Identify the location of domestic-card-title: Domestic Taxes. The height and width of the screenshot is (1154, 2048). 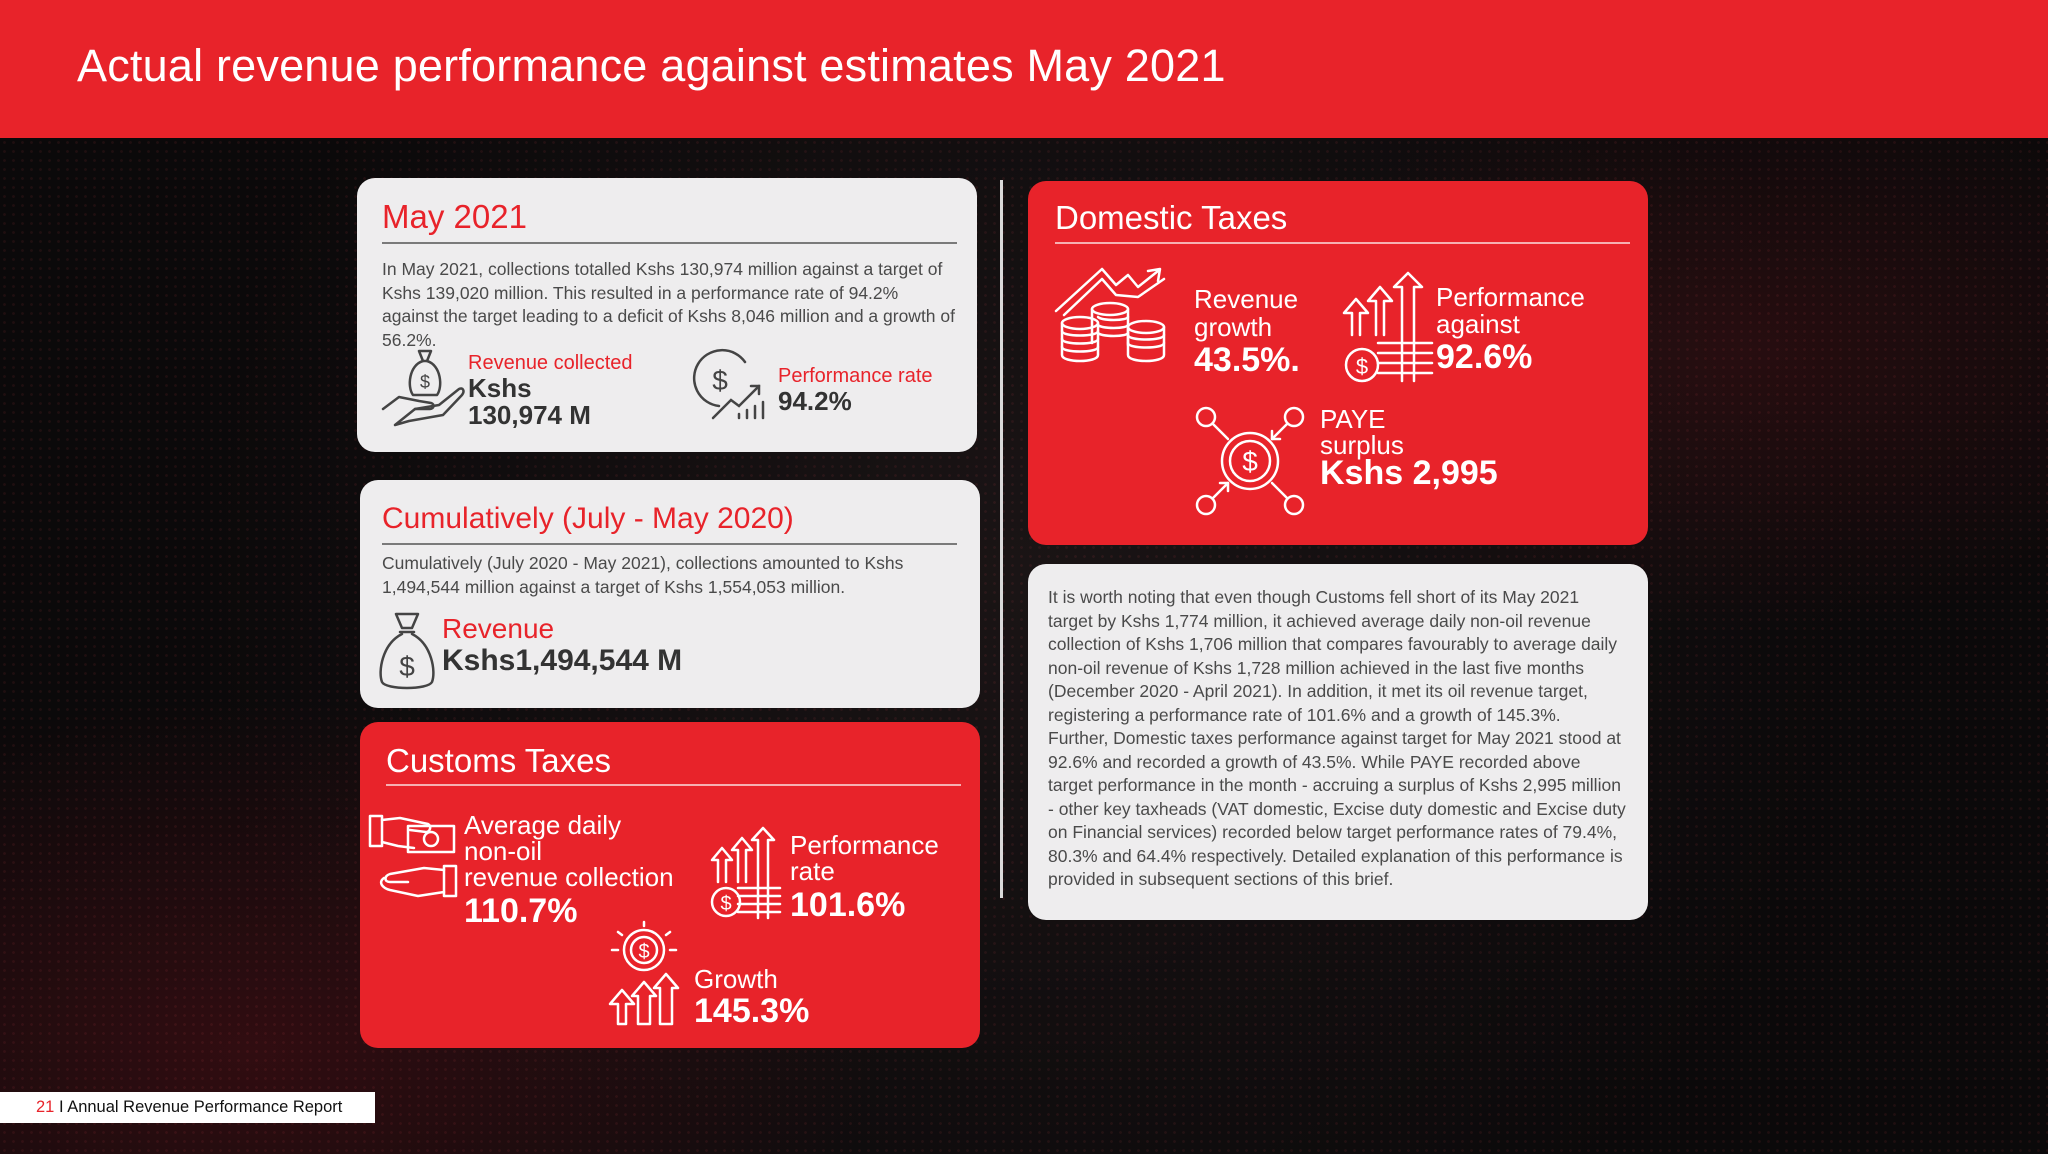
(1171, 217).